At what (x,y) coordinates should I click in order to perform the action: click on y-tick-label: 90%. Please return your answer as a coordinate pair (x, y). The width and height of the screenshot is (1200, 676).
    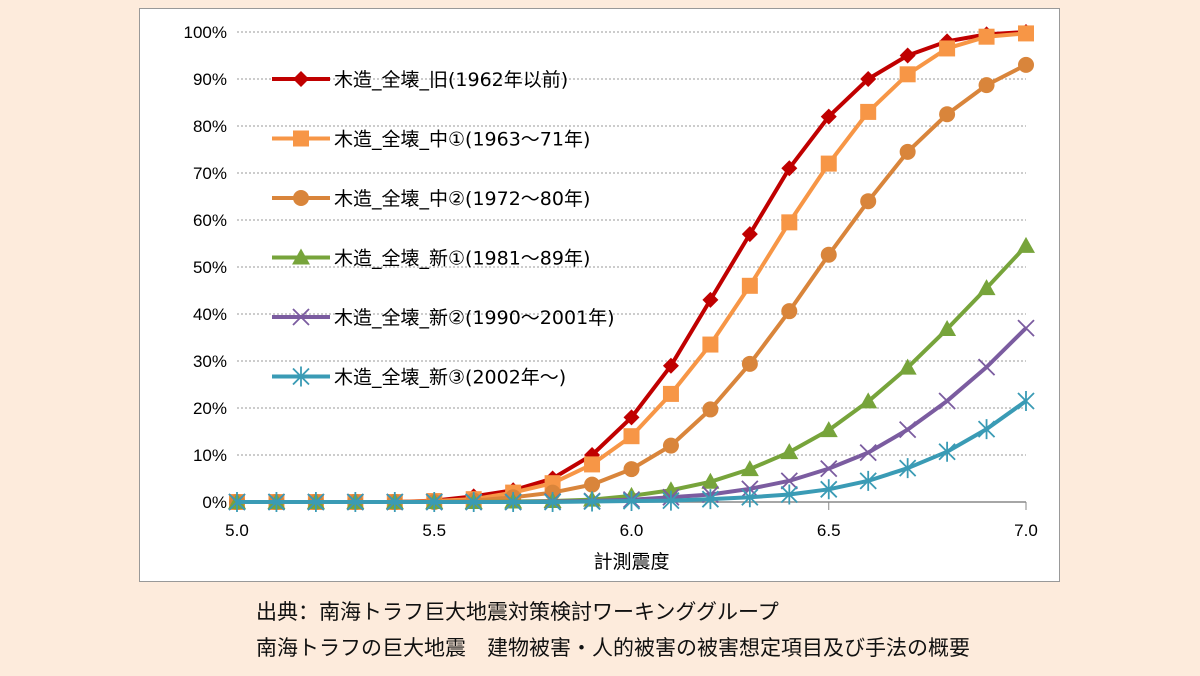
    Looking at the image, I should click on (210, 79).